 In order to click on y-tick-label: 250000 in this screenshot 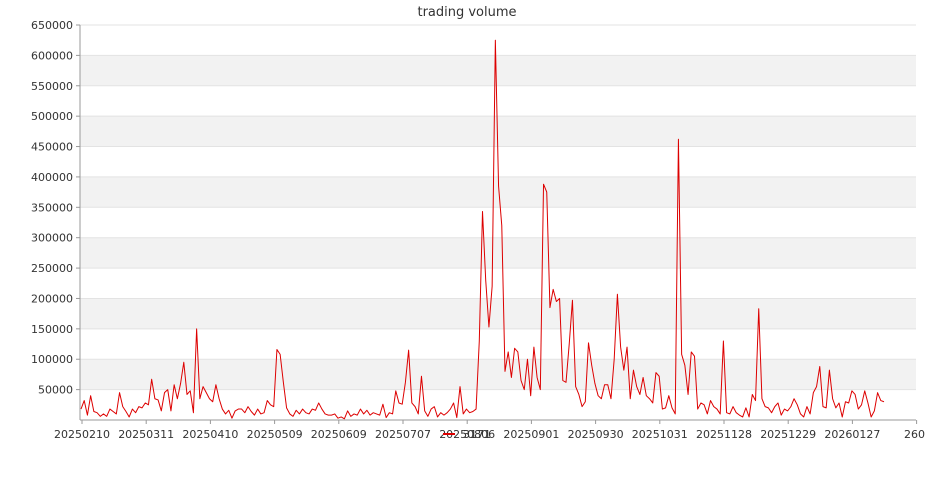, I will do `click(52, 268)`.